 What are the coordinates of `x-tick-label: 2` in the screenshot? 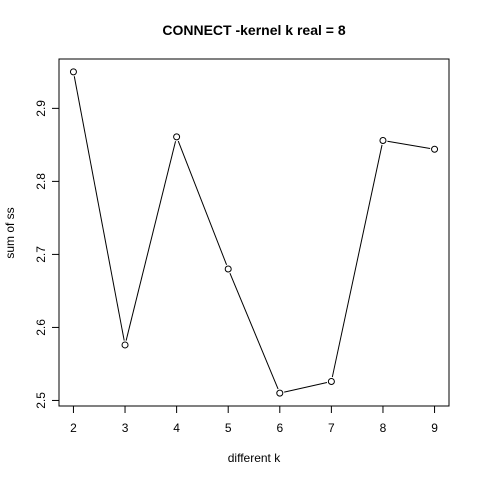 It's located at (73, 428).